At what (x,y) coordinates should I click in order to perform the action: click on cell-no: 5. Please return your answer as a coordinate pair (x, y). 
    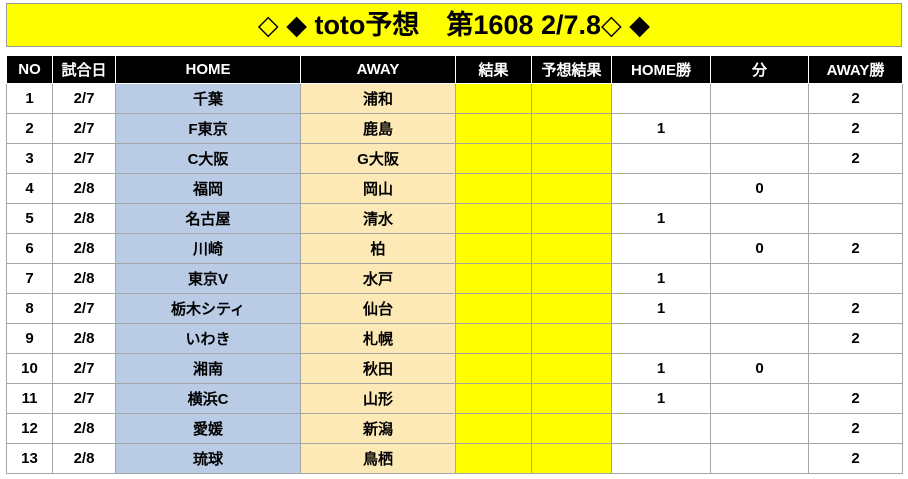
    Looking at the image, I should click on (29, 218).